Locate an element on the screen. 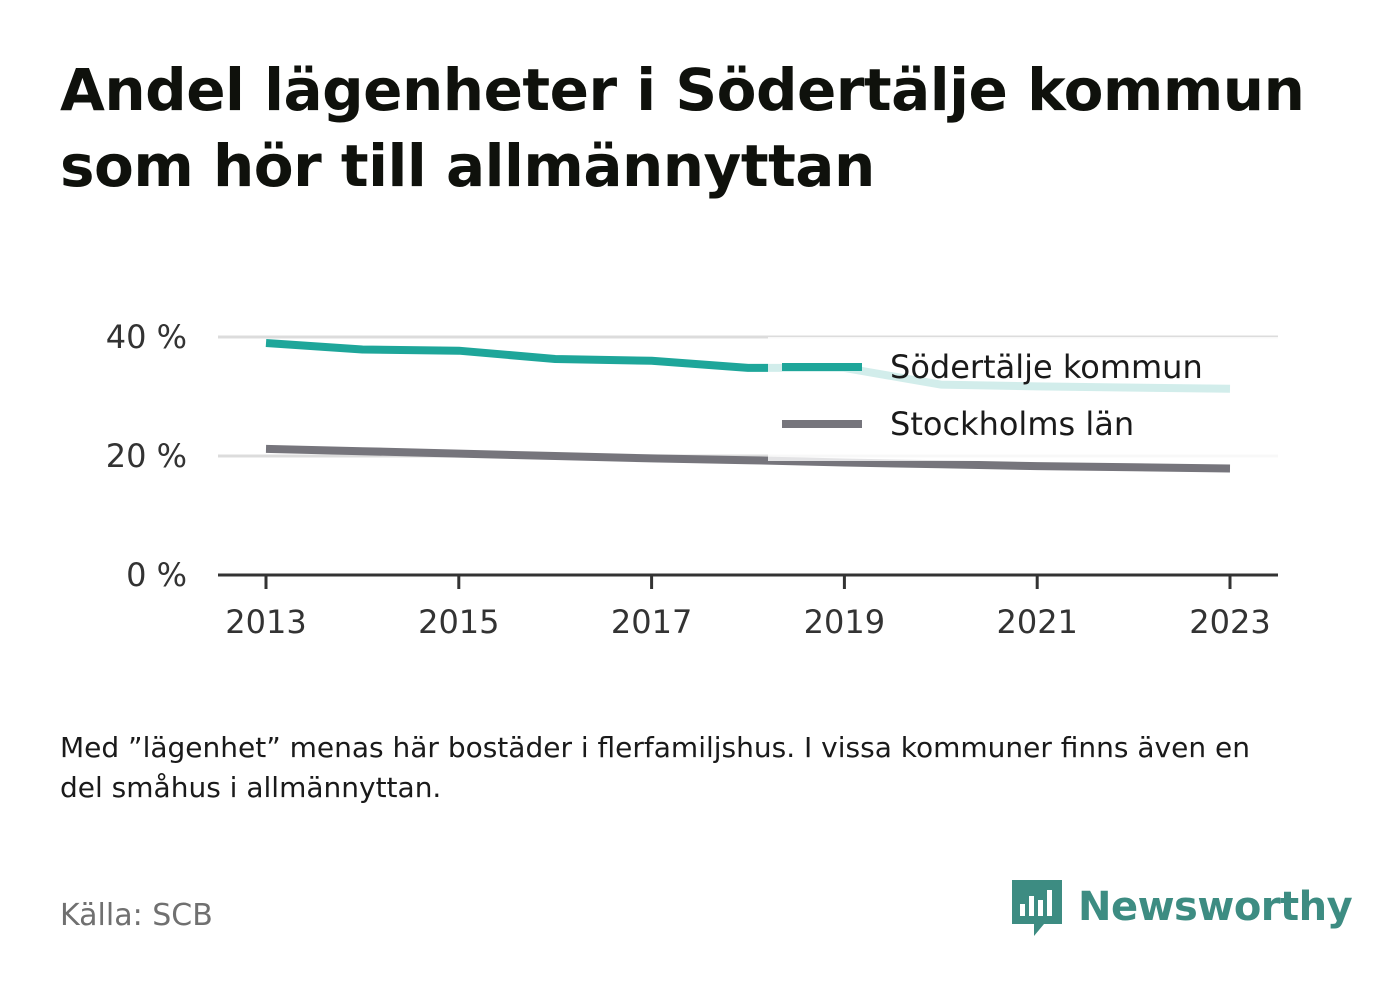 This screenshot has height=999, width=1382. series-line is located at coordinates (748, 458).